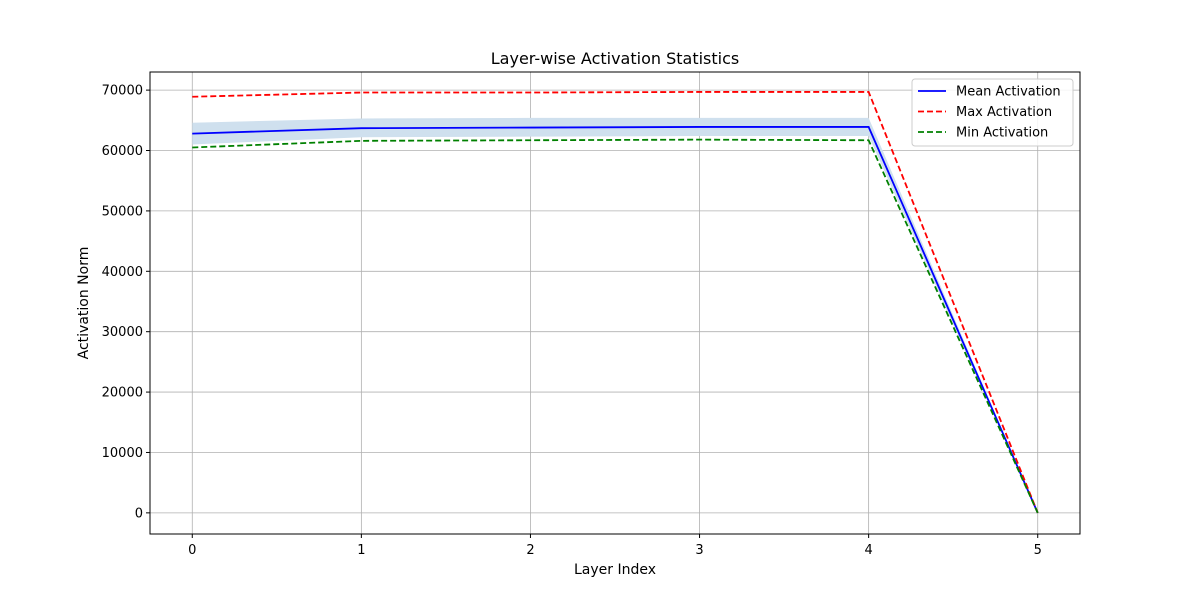 Image resolution: width=1200 pixels, height=600 pixels. What do you see at coordinates (615, 570) in the screenshot?
I see `x-axis-label: Layer Index` at bounding box center [615, 570].